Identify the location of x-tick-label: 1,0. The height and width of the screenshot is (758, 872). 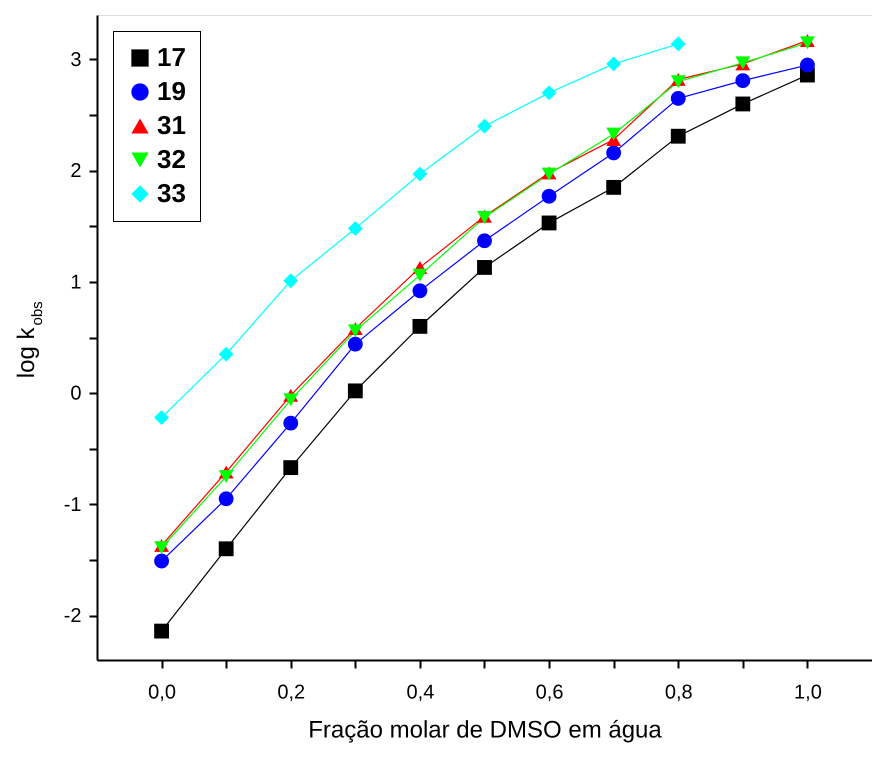
(808, 693).